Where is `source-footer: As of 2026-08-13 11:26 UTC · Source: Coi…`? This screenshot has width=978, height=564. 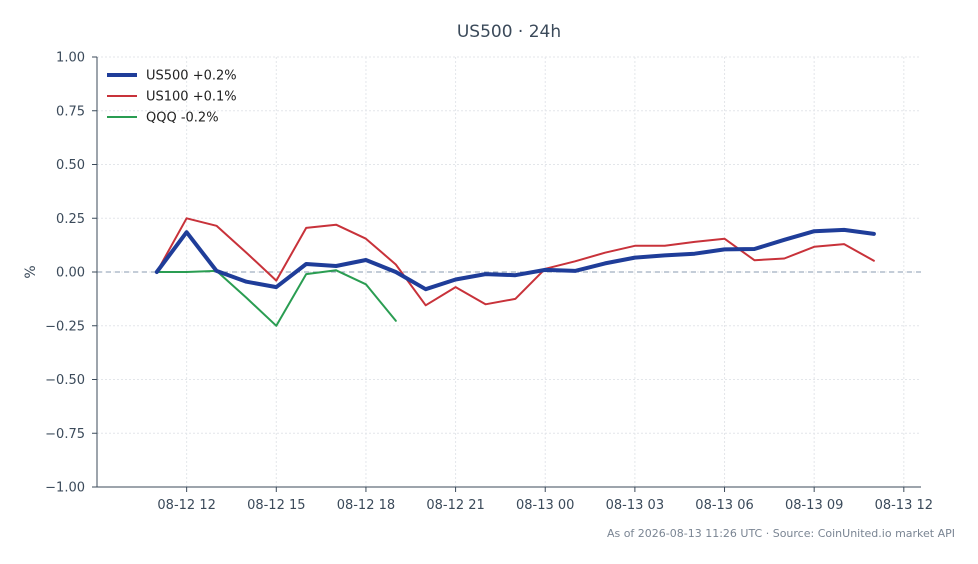
source-footer: As of 2026-08-13 11:26 UTC · Source: Coi… is located at coordinates (781, 533).